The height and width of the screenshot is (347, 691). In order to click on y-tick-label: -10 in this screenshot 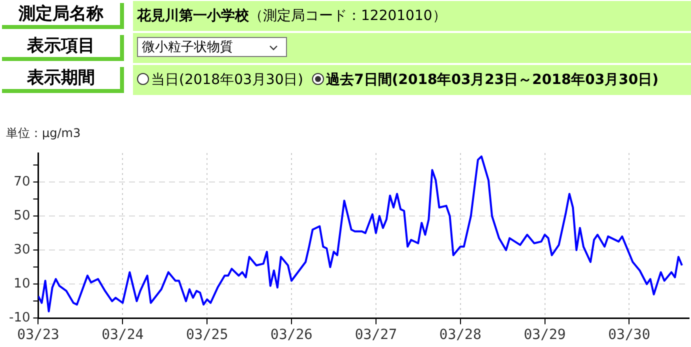, I will do `click(19, 318)`.